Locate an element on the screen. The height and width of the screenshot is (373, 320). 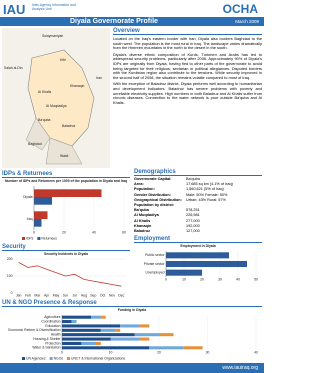
value: 277,000 is located at coordinates (193, 220).